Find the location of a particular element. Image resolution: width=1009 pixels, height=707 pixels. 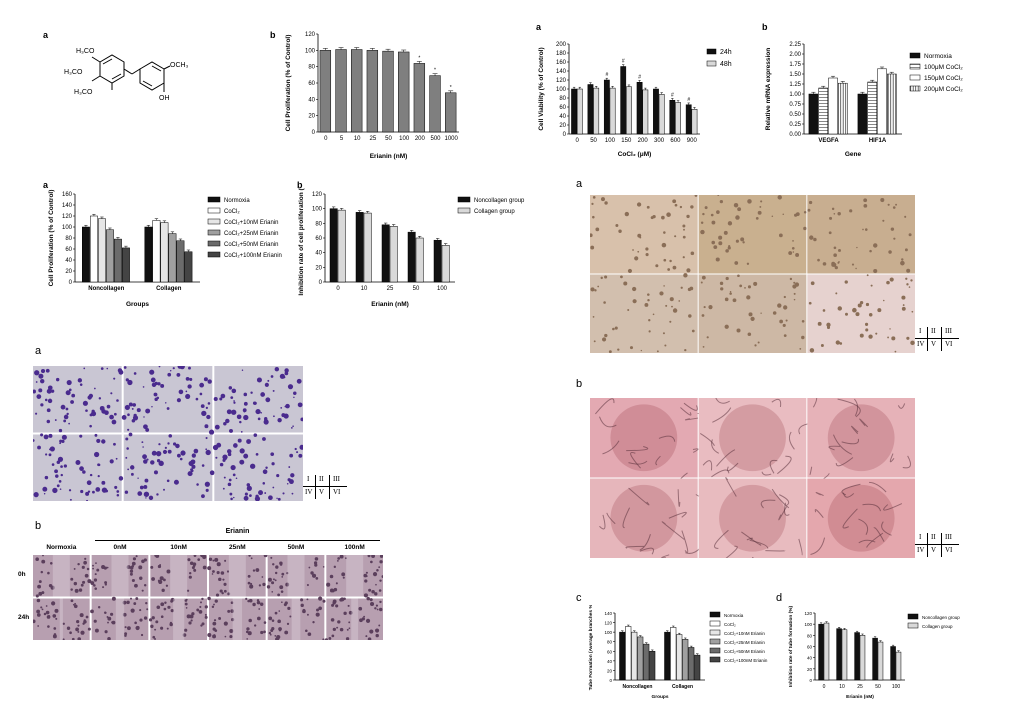

panel-label-2a: a is located at coordinates (539, 27).